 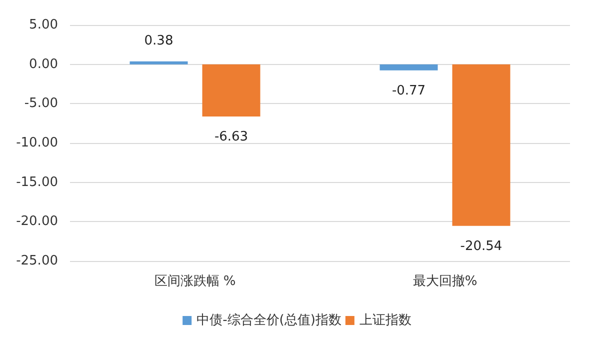 I want to click on y-tick-label: 5.00, so click(x=43, y=25).